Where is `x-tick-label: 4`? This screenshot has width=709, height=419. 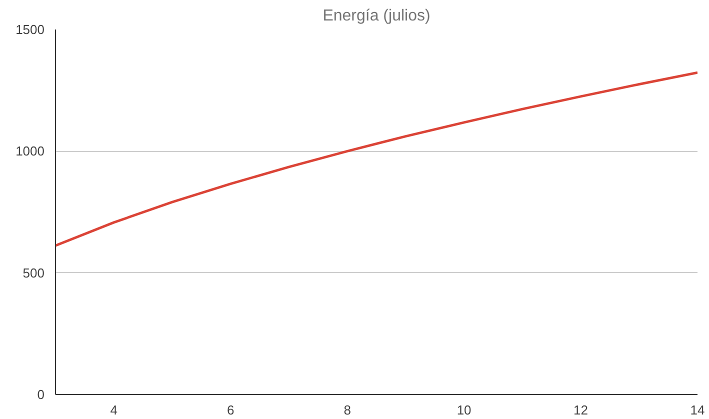 x-tick-label: 4 is located at coordinates (114, 410).